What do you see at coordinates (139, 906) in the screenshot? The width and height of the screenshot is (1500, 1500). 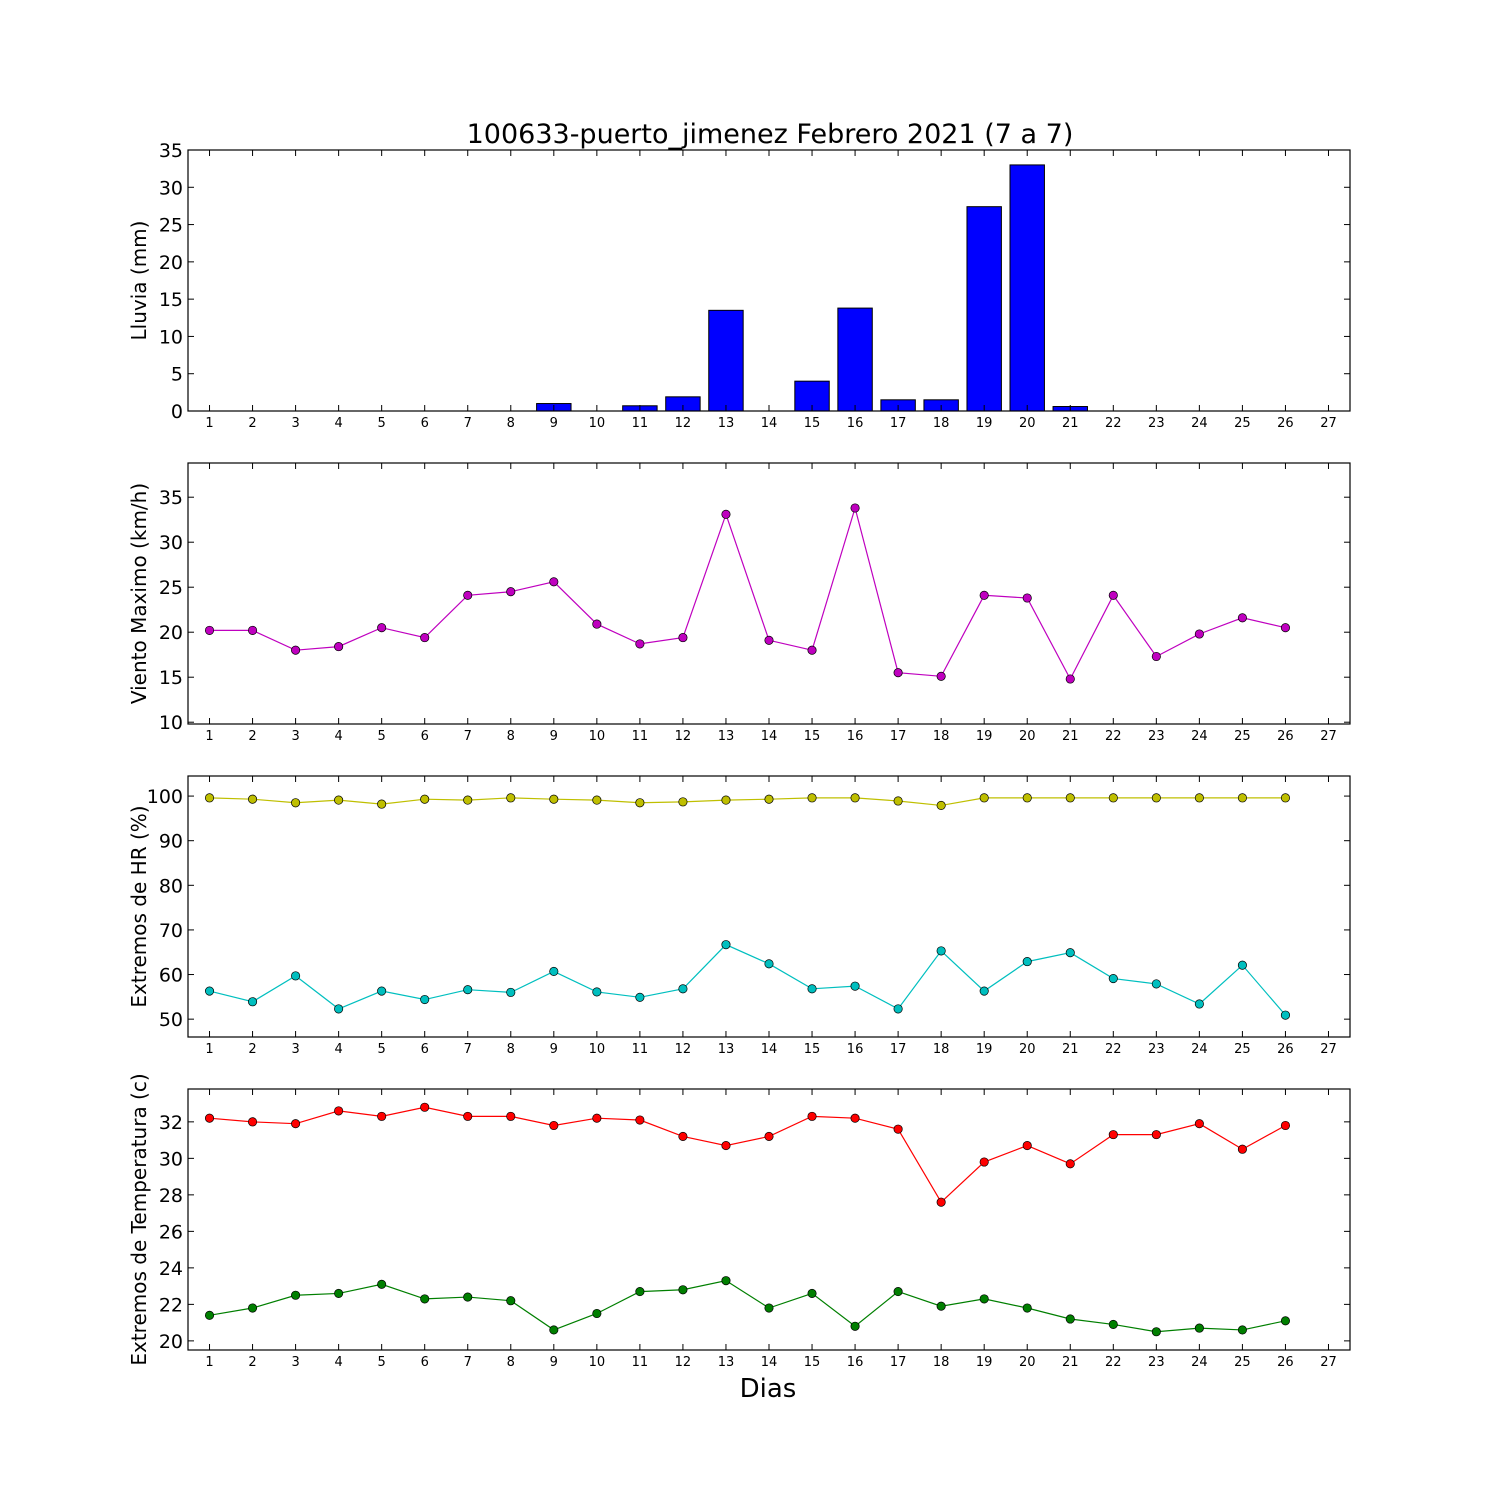 I see `humidity-y-axis-label: Extremos de HR (%)` at bounding box center [139, 906].